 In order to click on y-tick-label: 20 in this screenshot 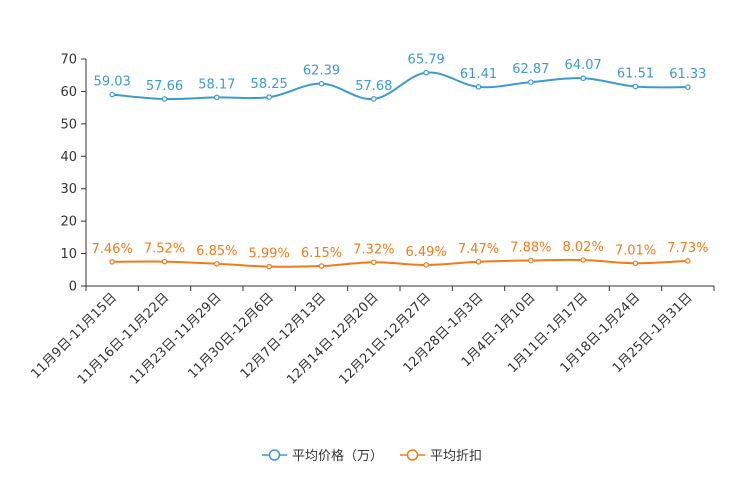, I will do `click(68, 222)`.